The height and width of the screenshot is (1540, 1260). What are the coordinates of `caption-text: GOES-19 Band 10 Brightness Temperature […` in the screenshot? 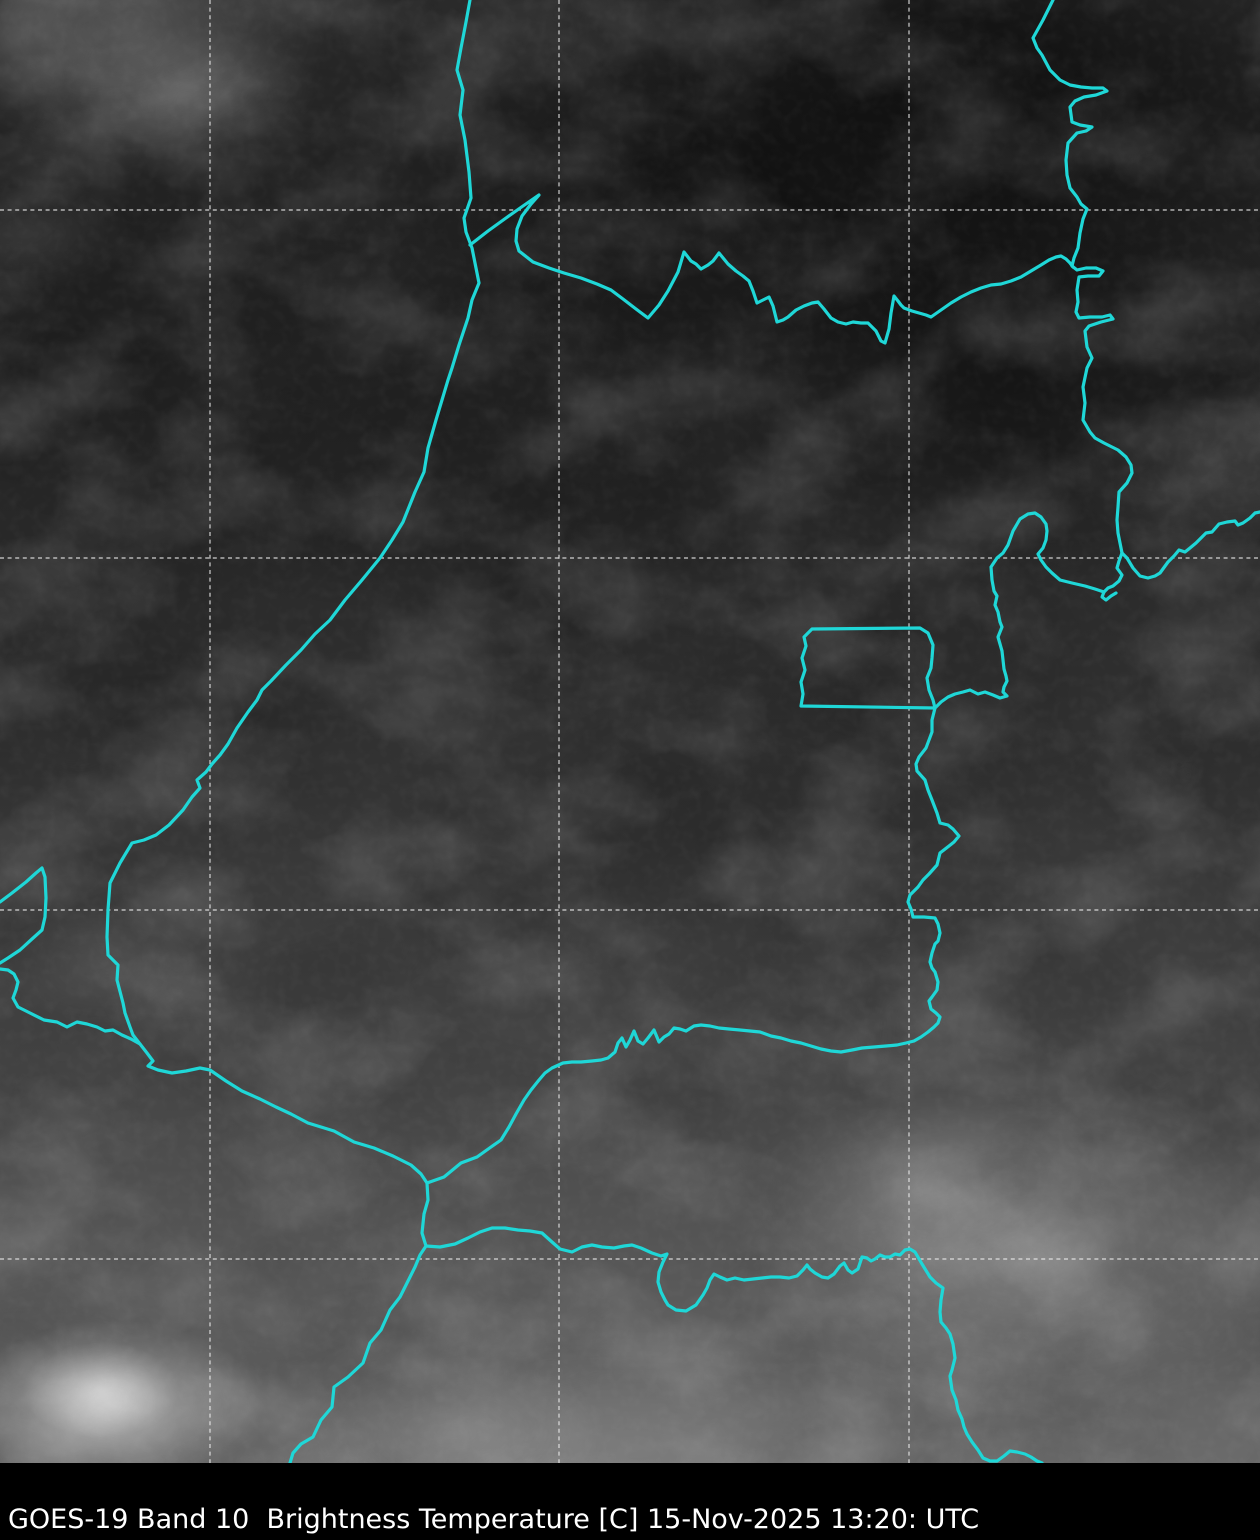 It's located at (494, 1519).